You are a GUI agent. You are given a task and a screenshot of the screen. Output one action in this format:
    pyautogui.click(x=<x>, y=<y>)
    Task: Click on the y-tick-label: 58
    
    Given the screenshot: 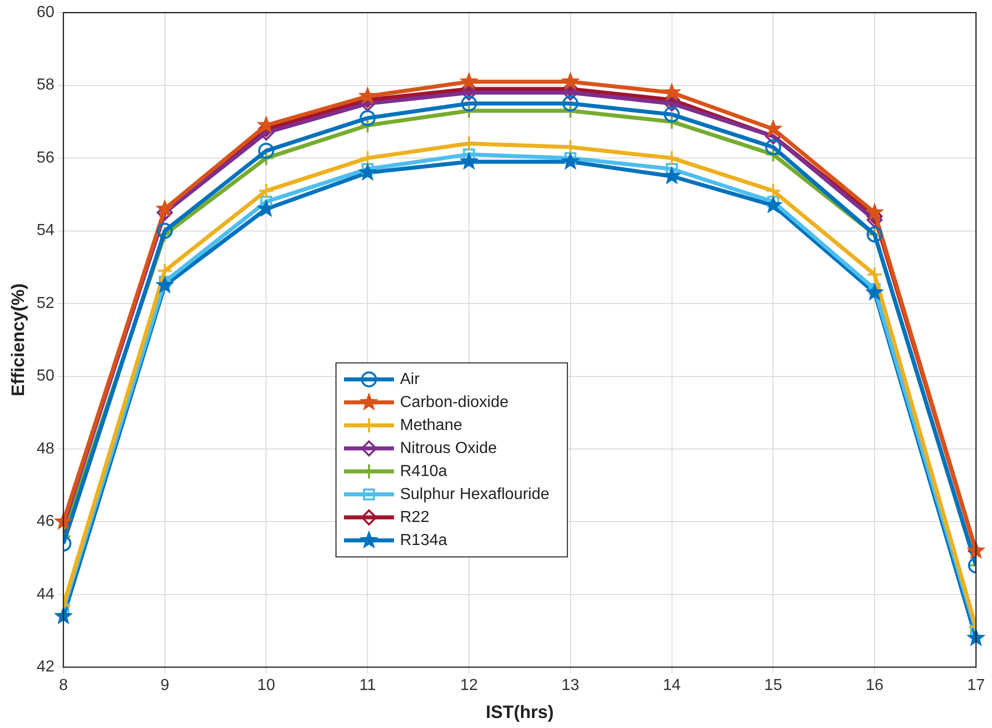 What is the action you would take?
    pyautogui.click(x=45, y=85)
    